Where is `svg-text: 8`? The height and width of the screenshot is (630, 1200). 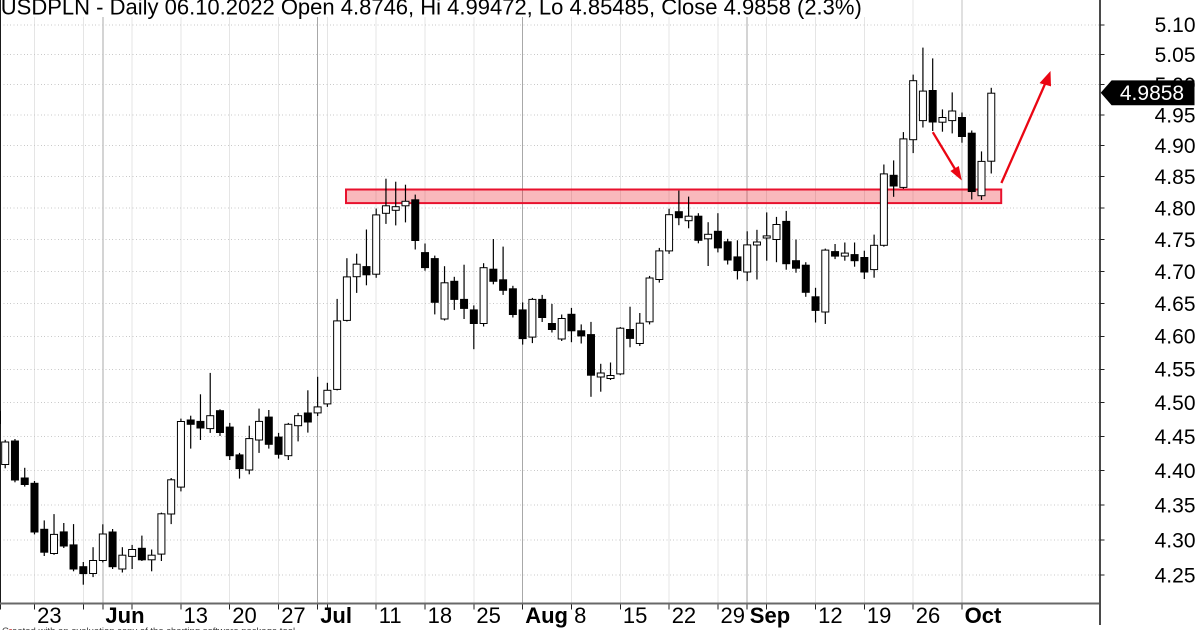 svg-text: 8 is located at coordinates (580, 615).